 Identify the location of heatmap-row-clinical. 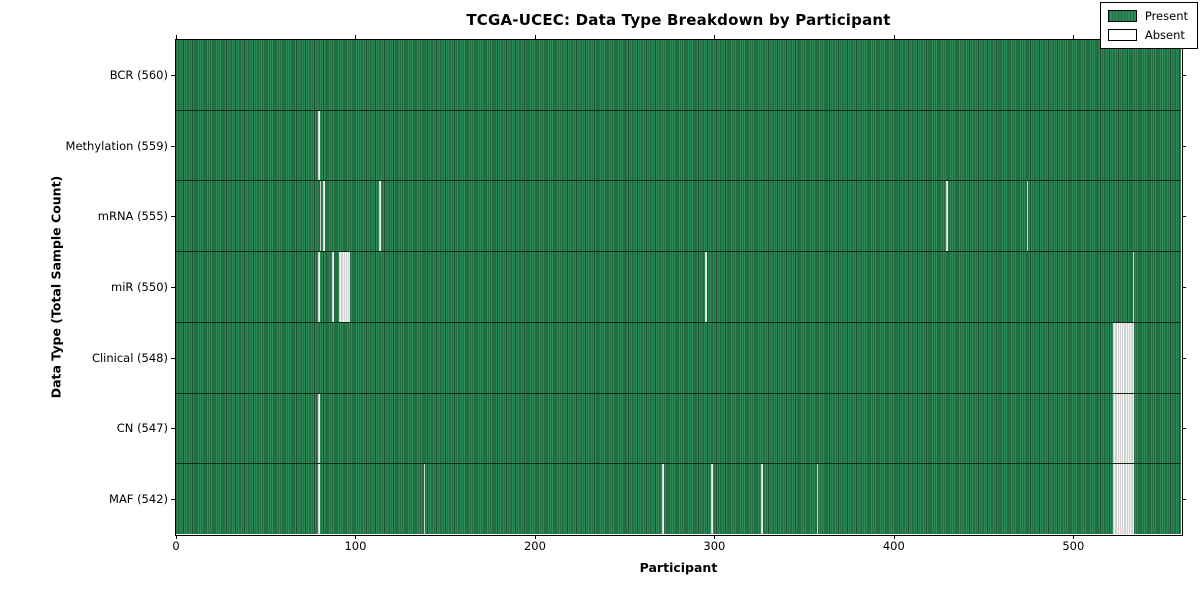
(678, 358).